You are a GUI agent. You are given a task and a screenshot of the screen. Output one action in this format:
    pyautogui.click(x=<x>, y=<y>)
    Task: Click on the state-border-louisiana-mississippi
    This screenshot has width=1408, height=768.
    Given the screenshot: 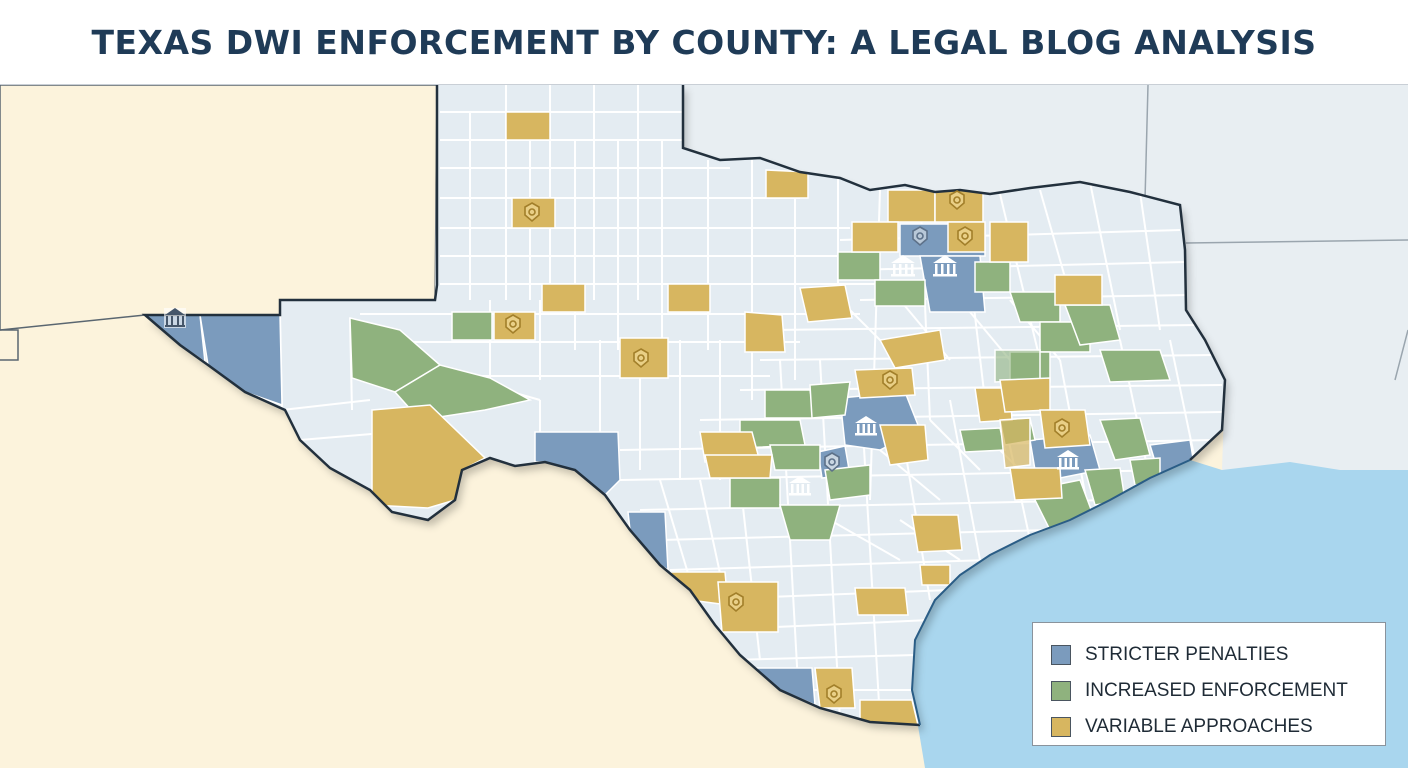 What is the action you would take?
    pyautogui.click(x=1401, y=355)
    